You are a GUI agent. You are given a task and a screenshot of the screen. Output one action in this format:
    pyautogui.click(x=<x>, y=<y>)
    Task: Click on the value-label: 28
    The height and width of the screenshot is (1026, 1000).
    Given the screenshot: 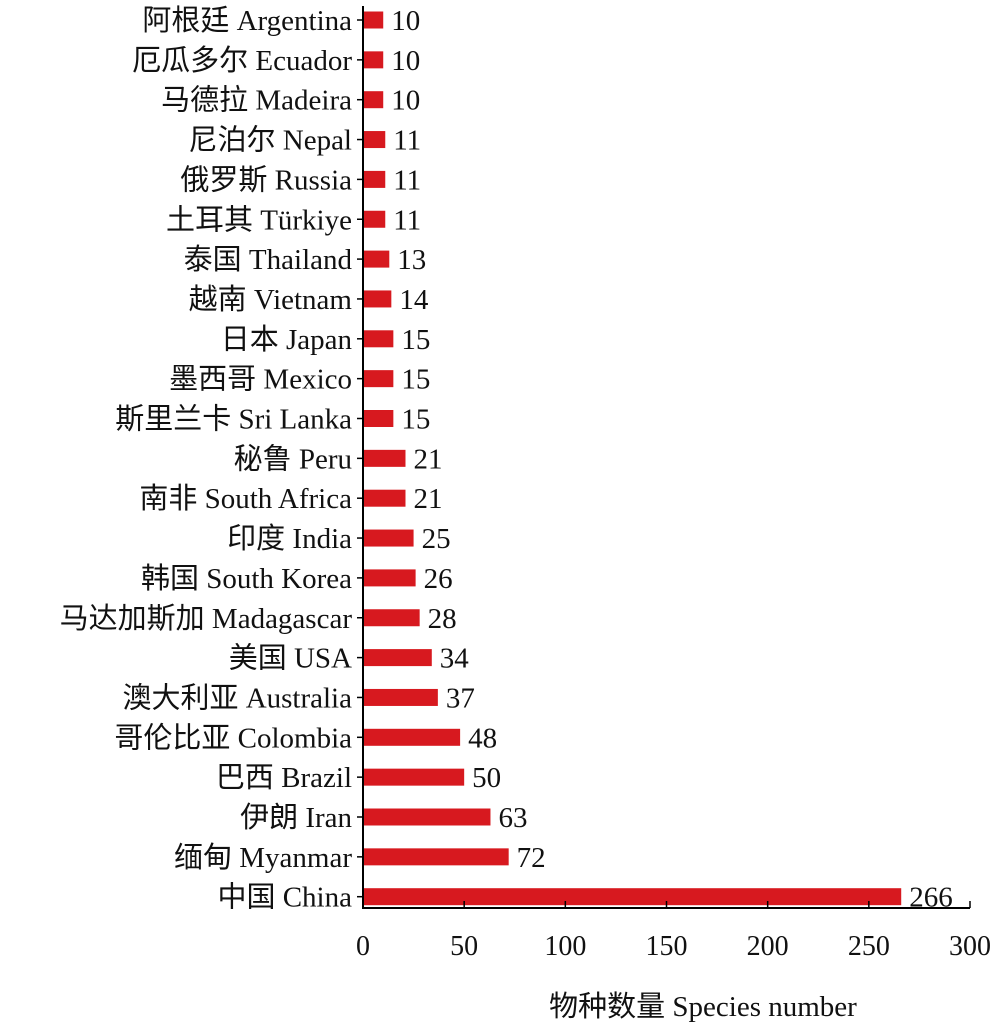 What is the action you would take?
    pyautogui.click(x=442, y=619)
    